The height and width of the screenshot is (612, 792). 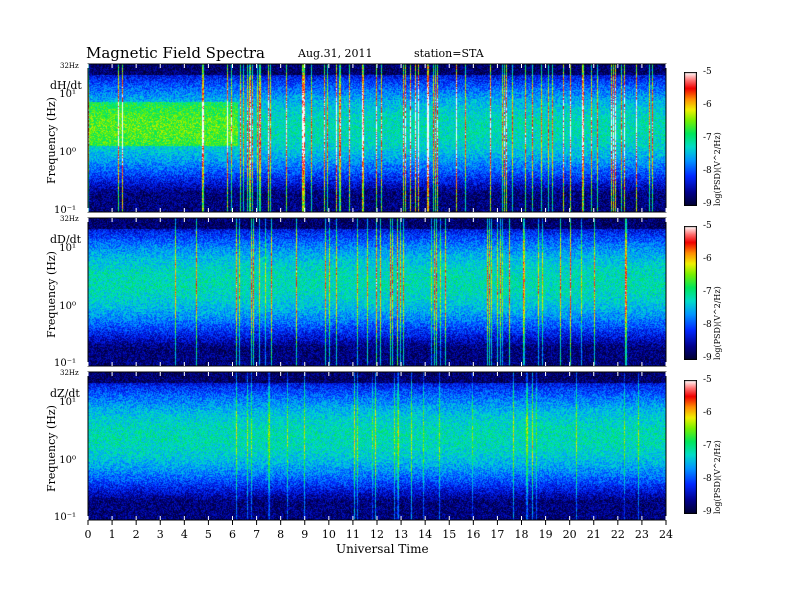 What do you see at coordinates (328, 534) in the screenshot?
I see `x-tick-label: 10` at bounding box center [328, 534].